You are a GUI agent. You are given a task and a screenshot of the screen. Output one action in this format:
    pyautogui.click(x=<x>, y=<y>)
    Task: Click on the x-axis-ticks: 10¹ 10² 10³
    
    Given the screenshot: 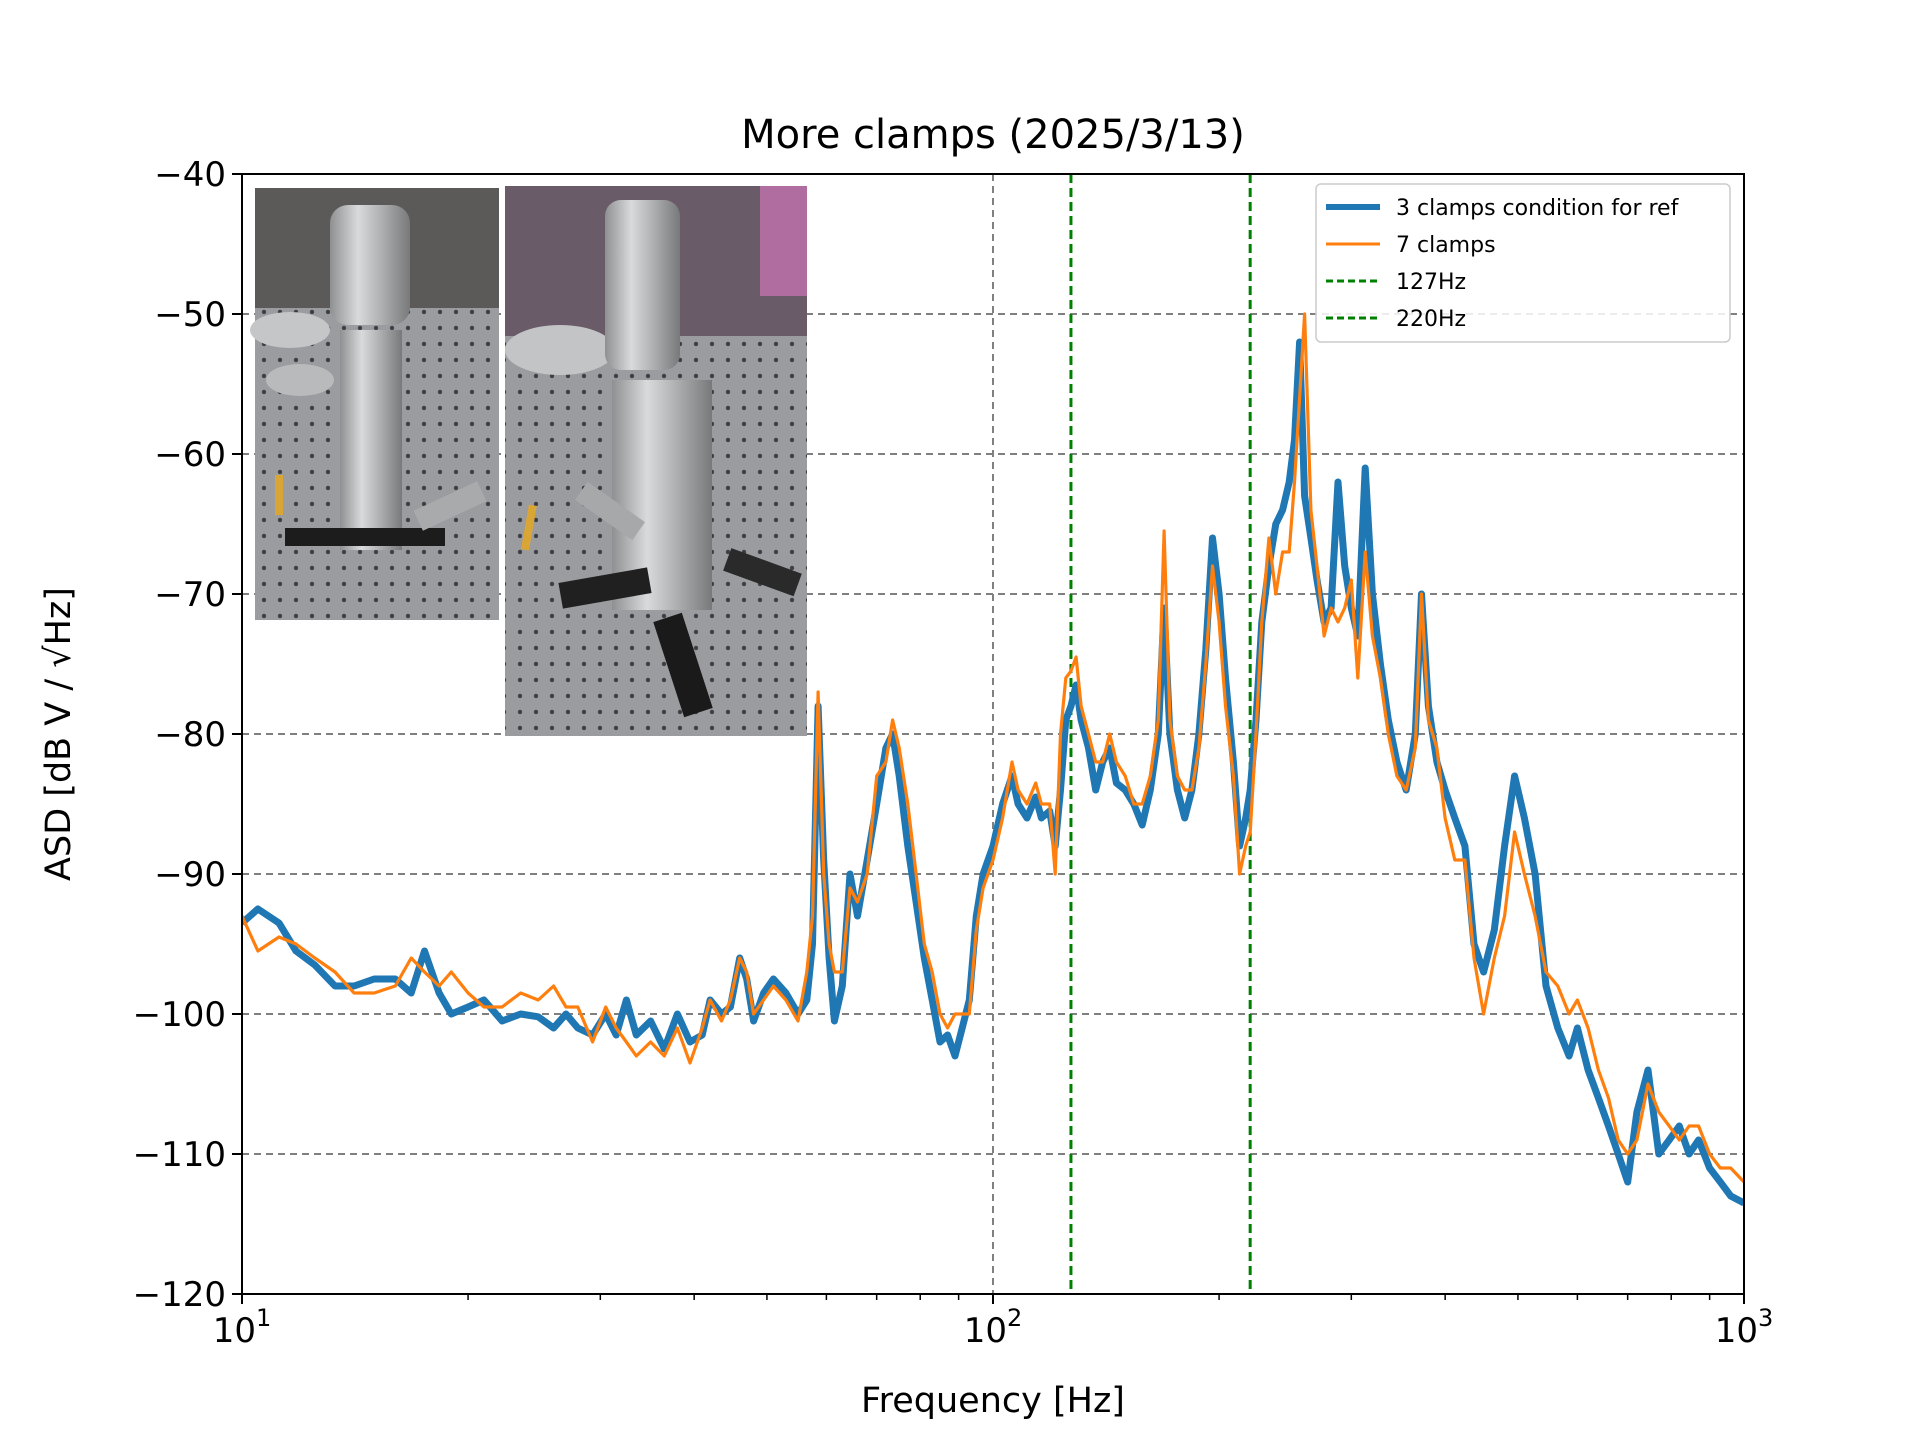 What is the action you would take?
    pyautogui.click(x=993, y=1322)
    